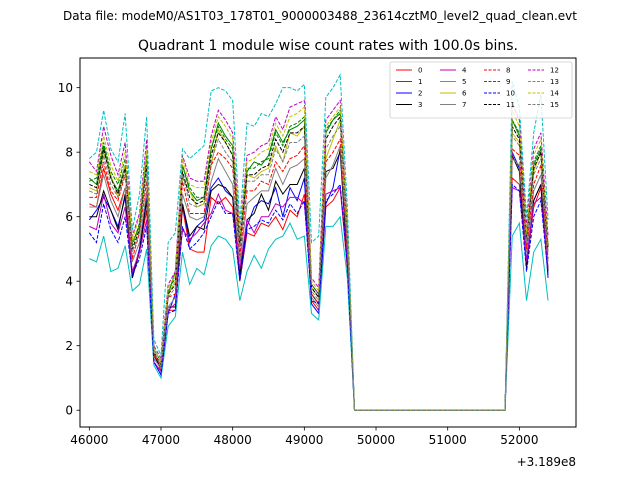 The width and height of the screenshot is (640, 480). Describe the element at coordinates (161, 440) in the screenshot. I see `x-tick-label: 47000` at that location.